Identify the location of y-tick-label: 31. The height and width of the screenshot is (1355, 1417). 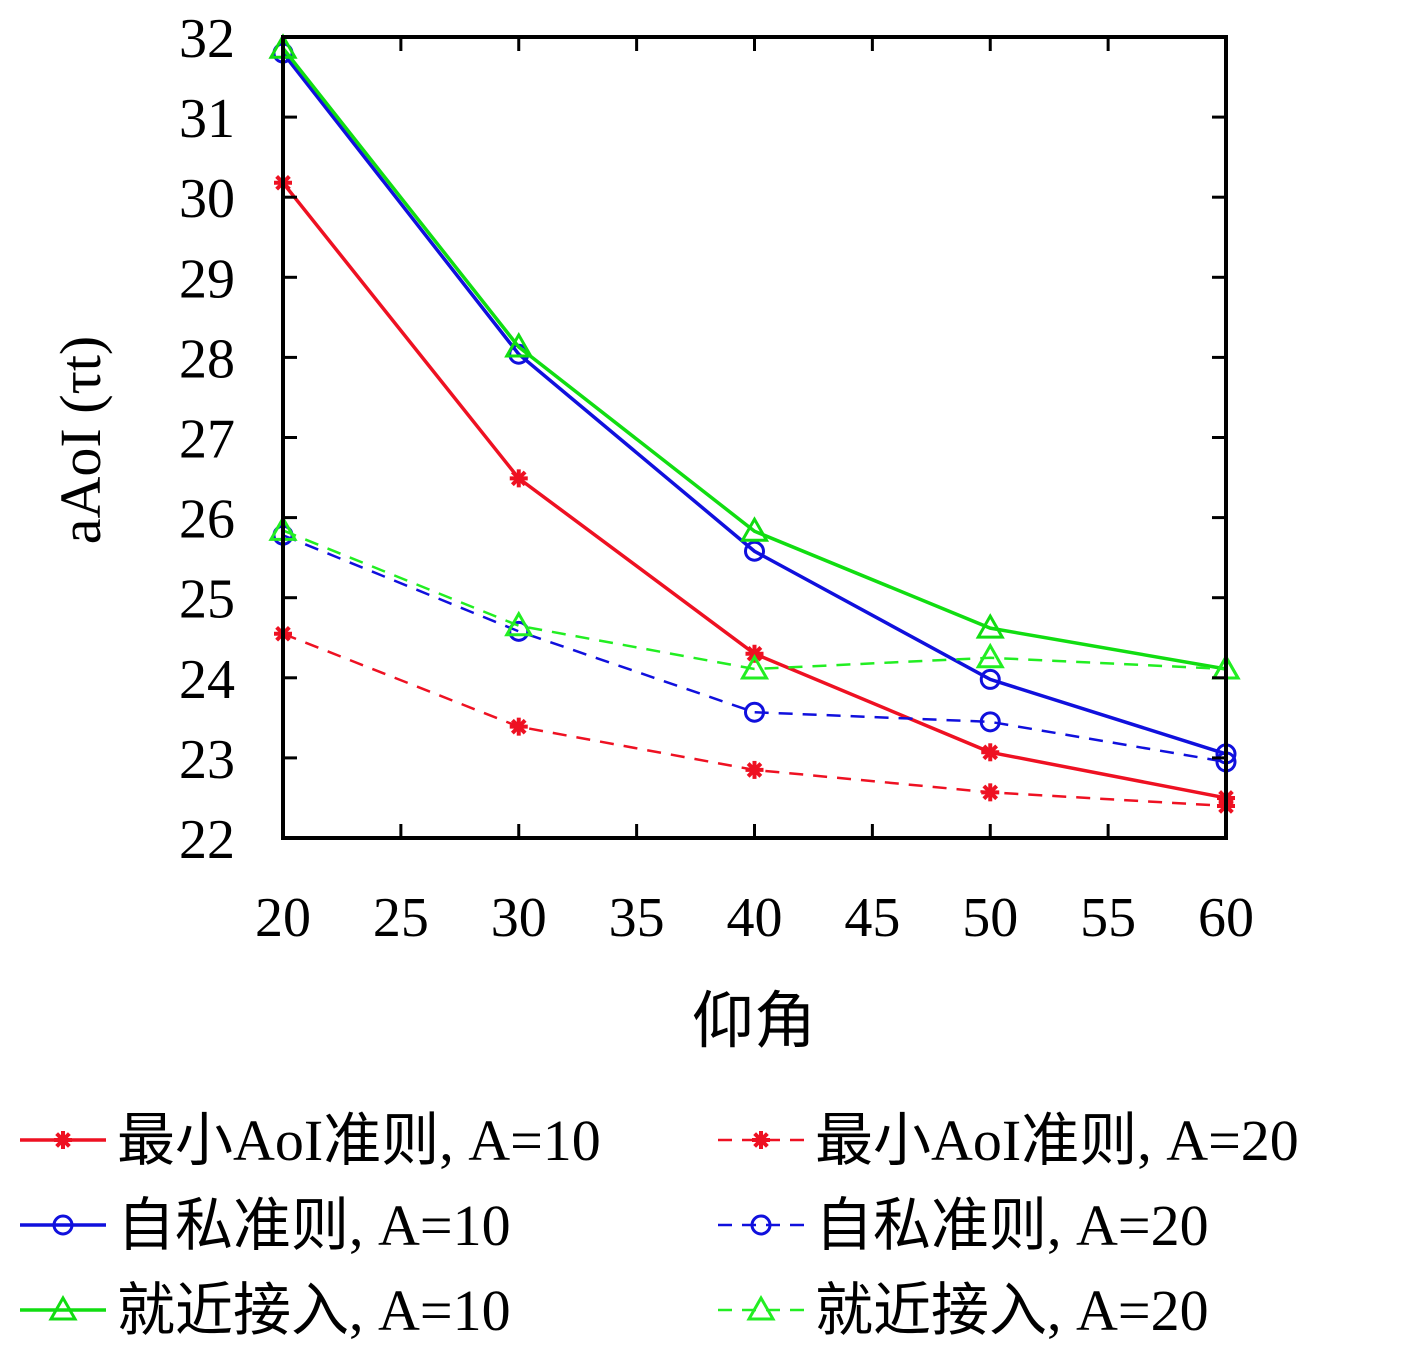
(207, 119).